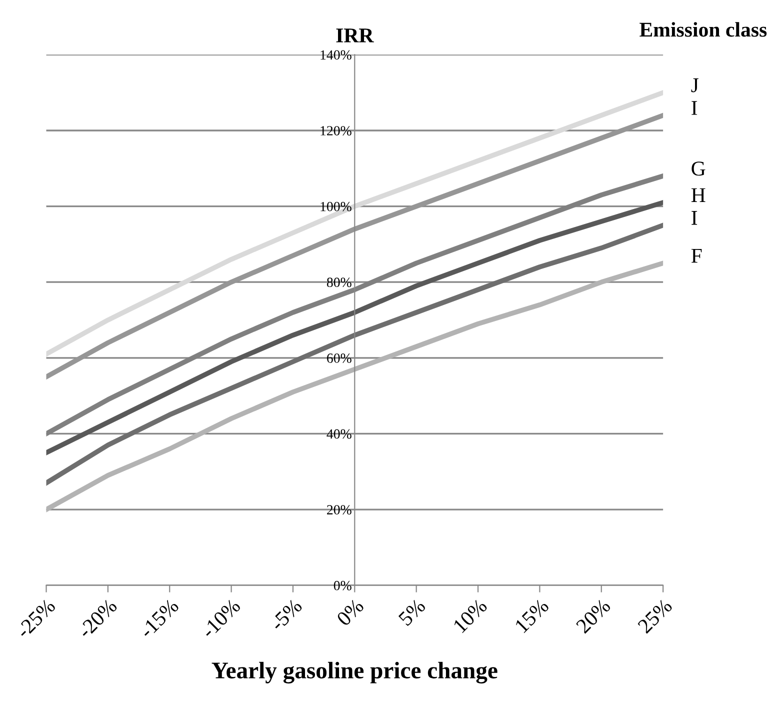 The image size is (771, 701). What do you see at coordinates (339, 434) in the screenshot?
I see `y-tick-label: 40%` at bounding box center [339, 434].